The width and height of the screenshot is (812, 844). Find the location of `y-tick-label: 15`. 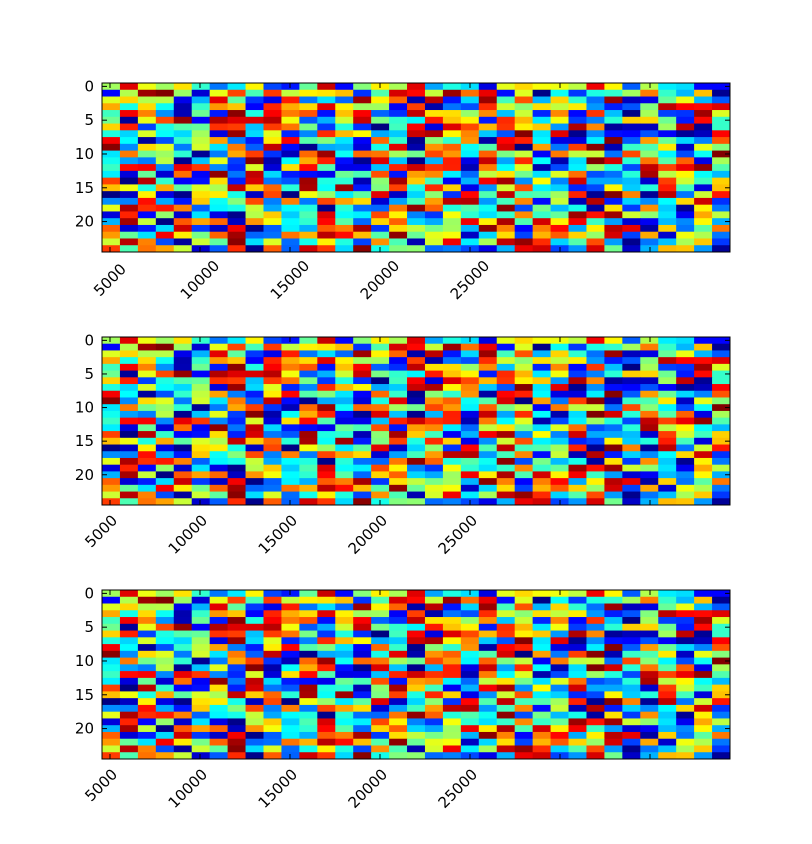

y-tick-label: 15 is located at coordinates (84, 188).